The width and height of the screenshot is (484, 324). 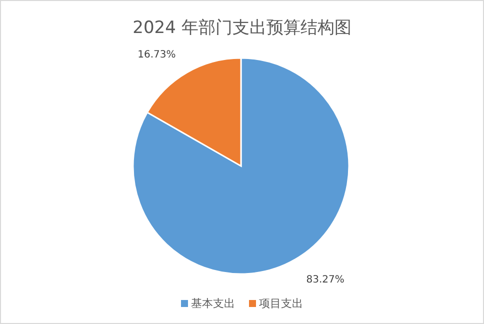 I want to click on data-label: 16.73%, so click(x=157, y=55).